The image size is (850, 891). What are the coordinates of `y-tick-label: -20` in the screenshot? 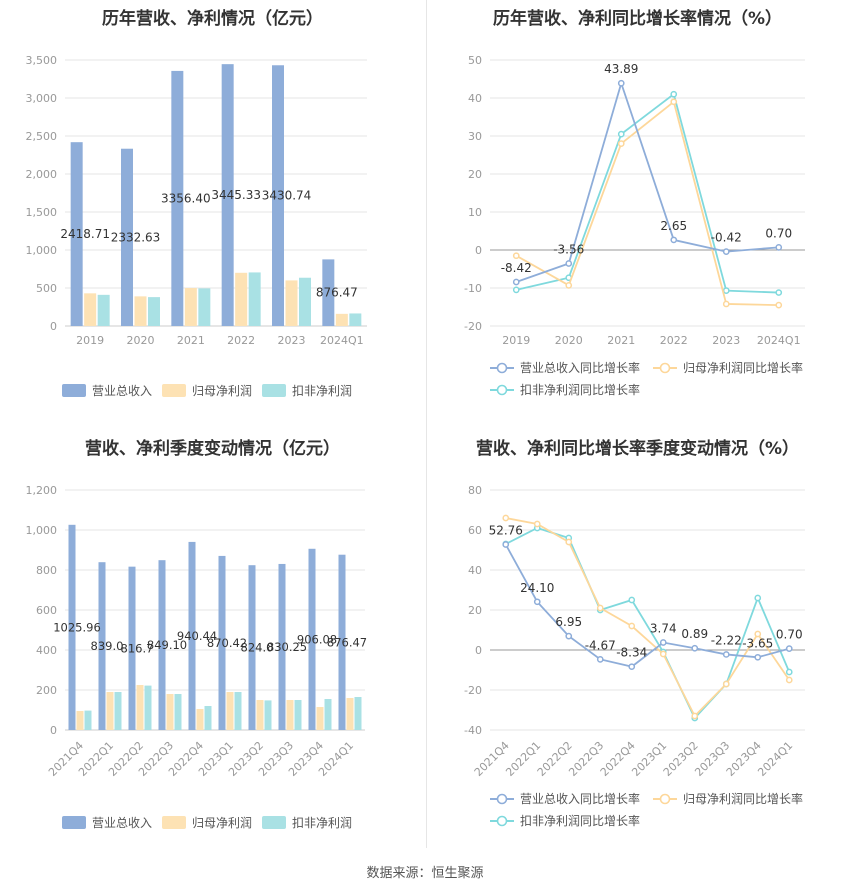 It's located at (473, 690).